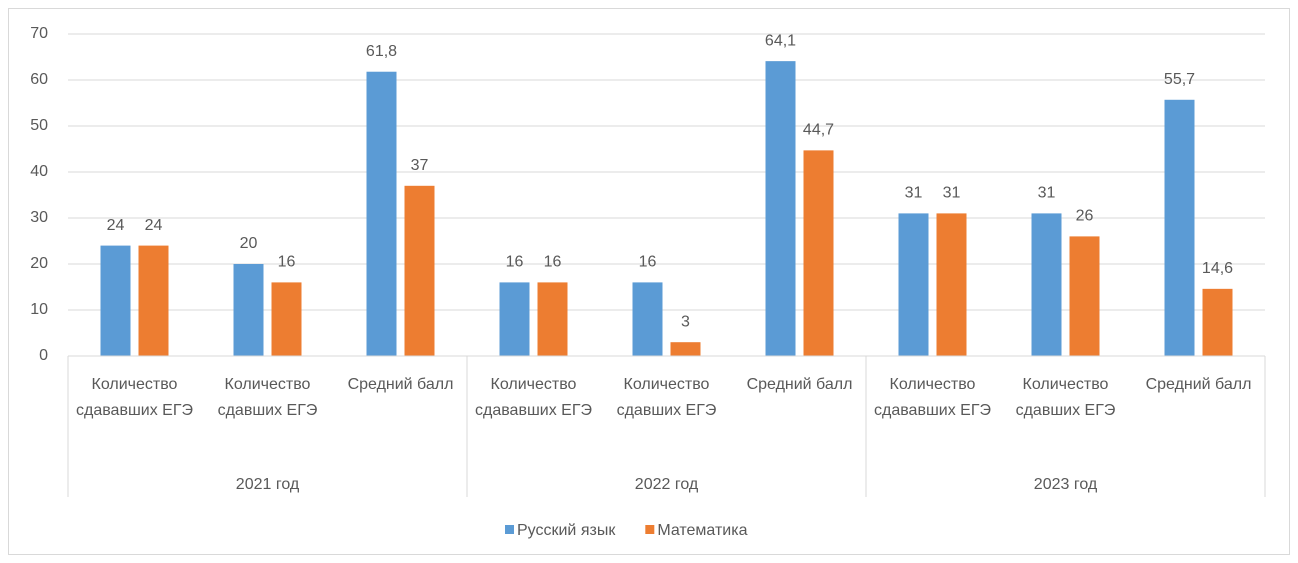 Image resolution: width=1298 pixels, height=563 pixels. I want to click on y-tick-label: 70, so click(39, 33).